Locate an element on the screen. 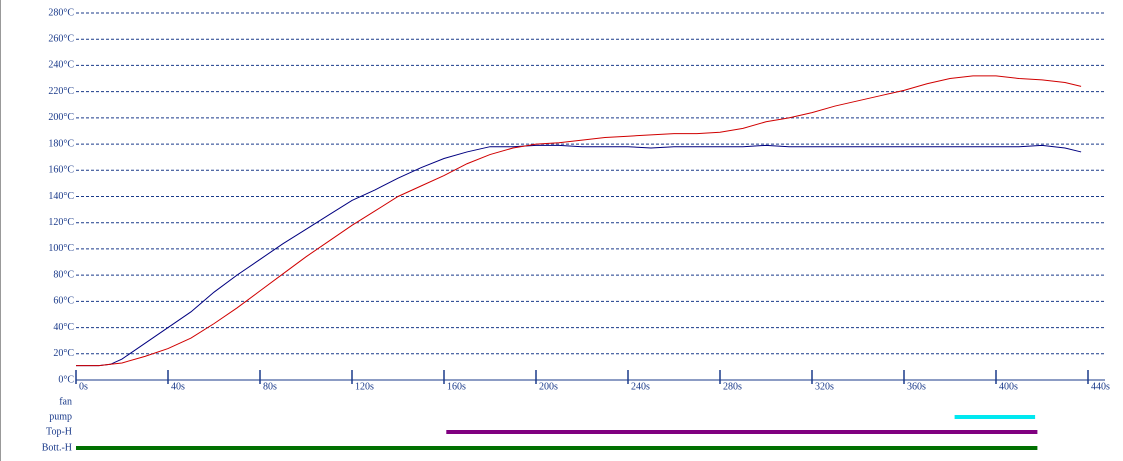 The image size is (1123, 461). x-tick-label: 40s is located at coordinates (178, 386).